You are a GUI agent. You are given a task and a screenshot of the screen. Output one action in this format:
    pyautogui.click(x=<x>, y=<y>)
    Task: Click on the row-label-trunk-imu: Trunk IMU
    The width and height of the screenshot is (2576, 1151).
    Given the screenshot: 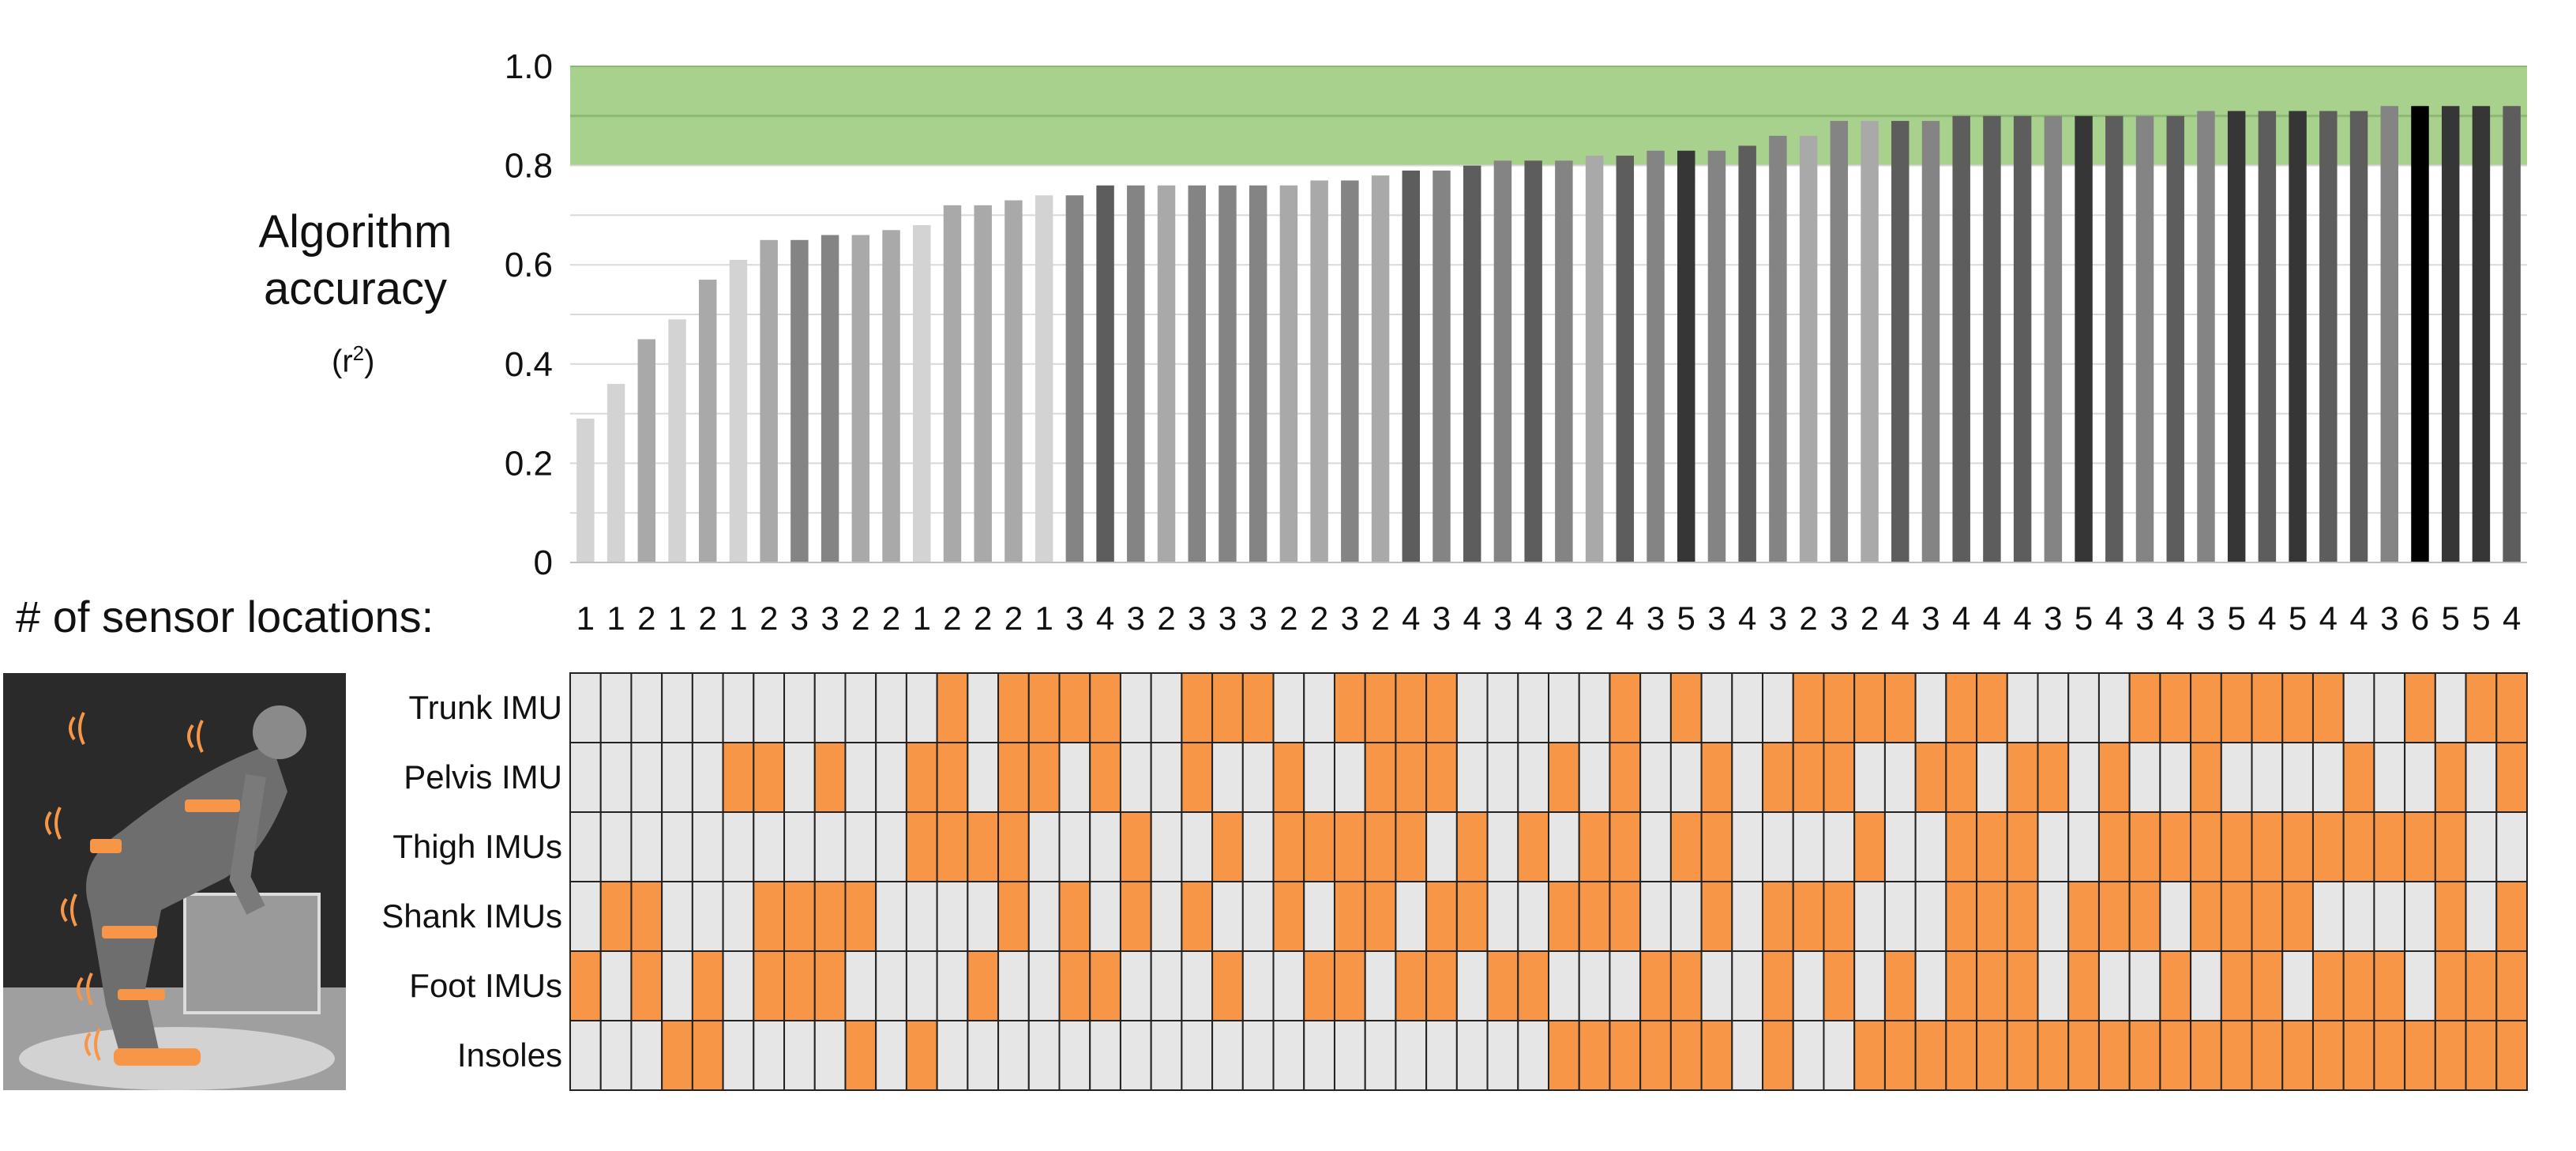 What is the action you would take?
    pyautogui.click(x=485, y=707)
    